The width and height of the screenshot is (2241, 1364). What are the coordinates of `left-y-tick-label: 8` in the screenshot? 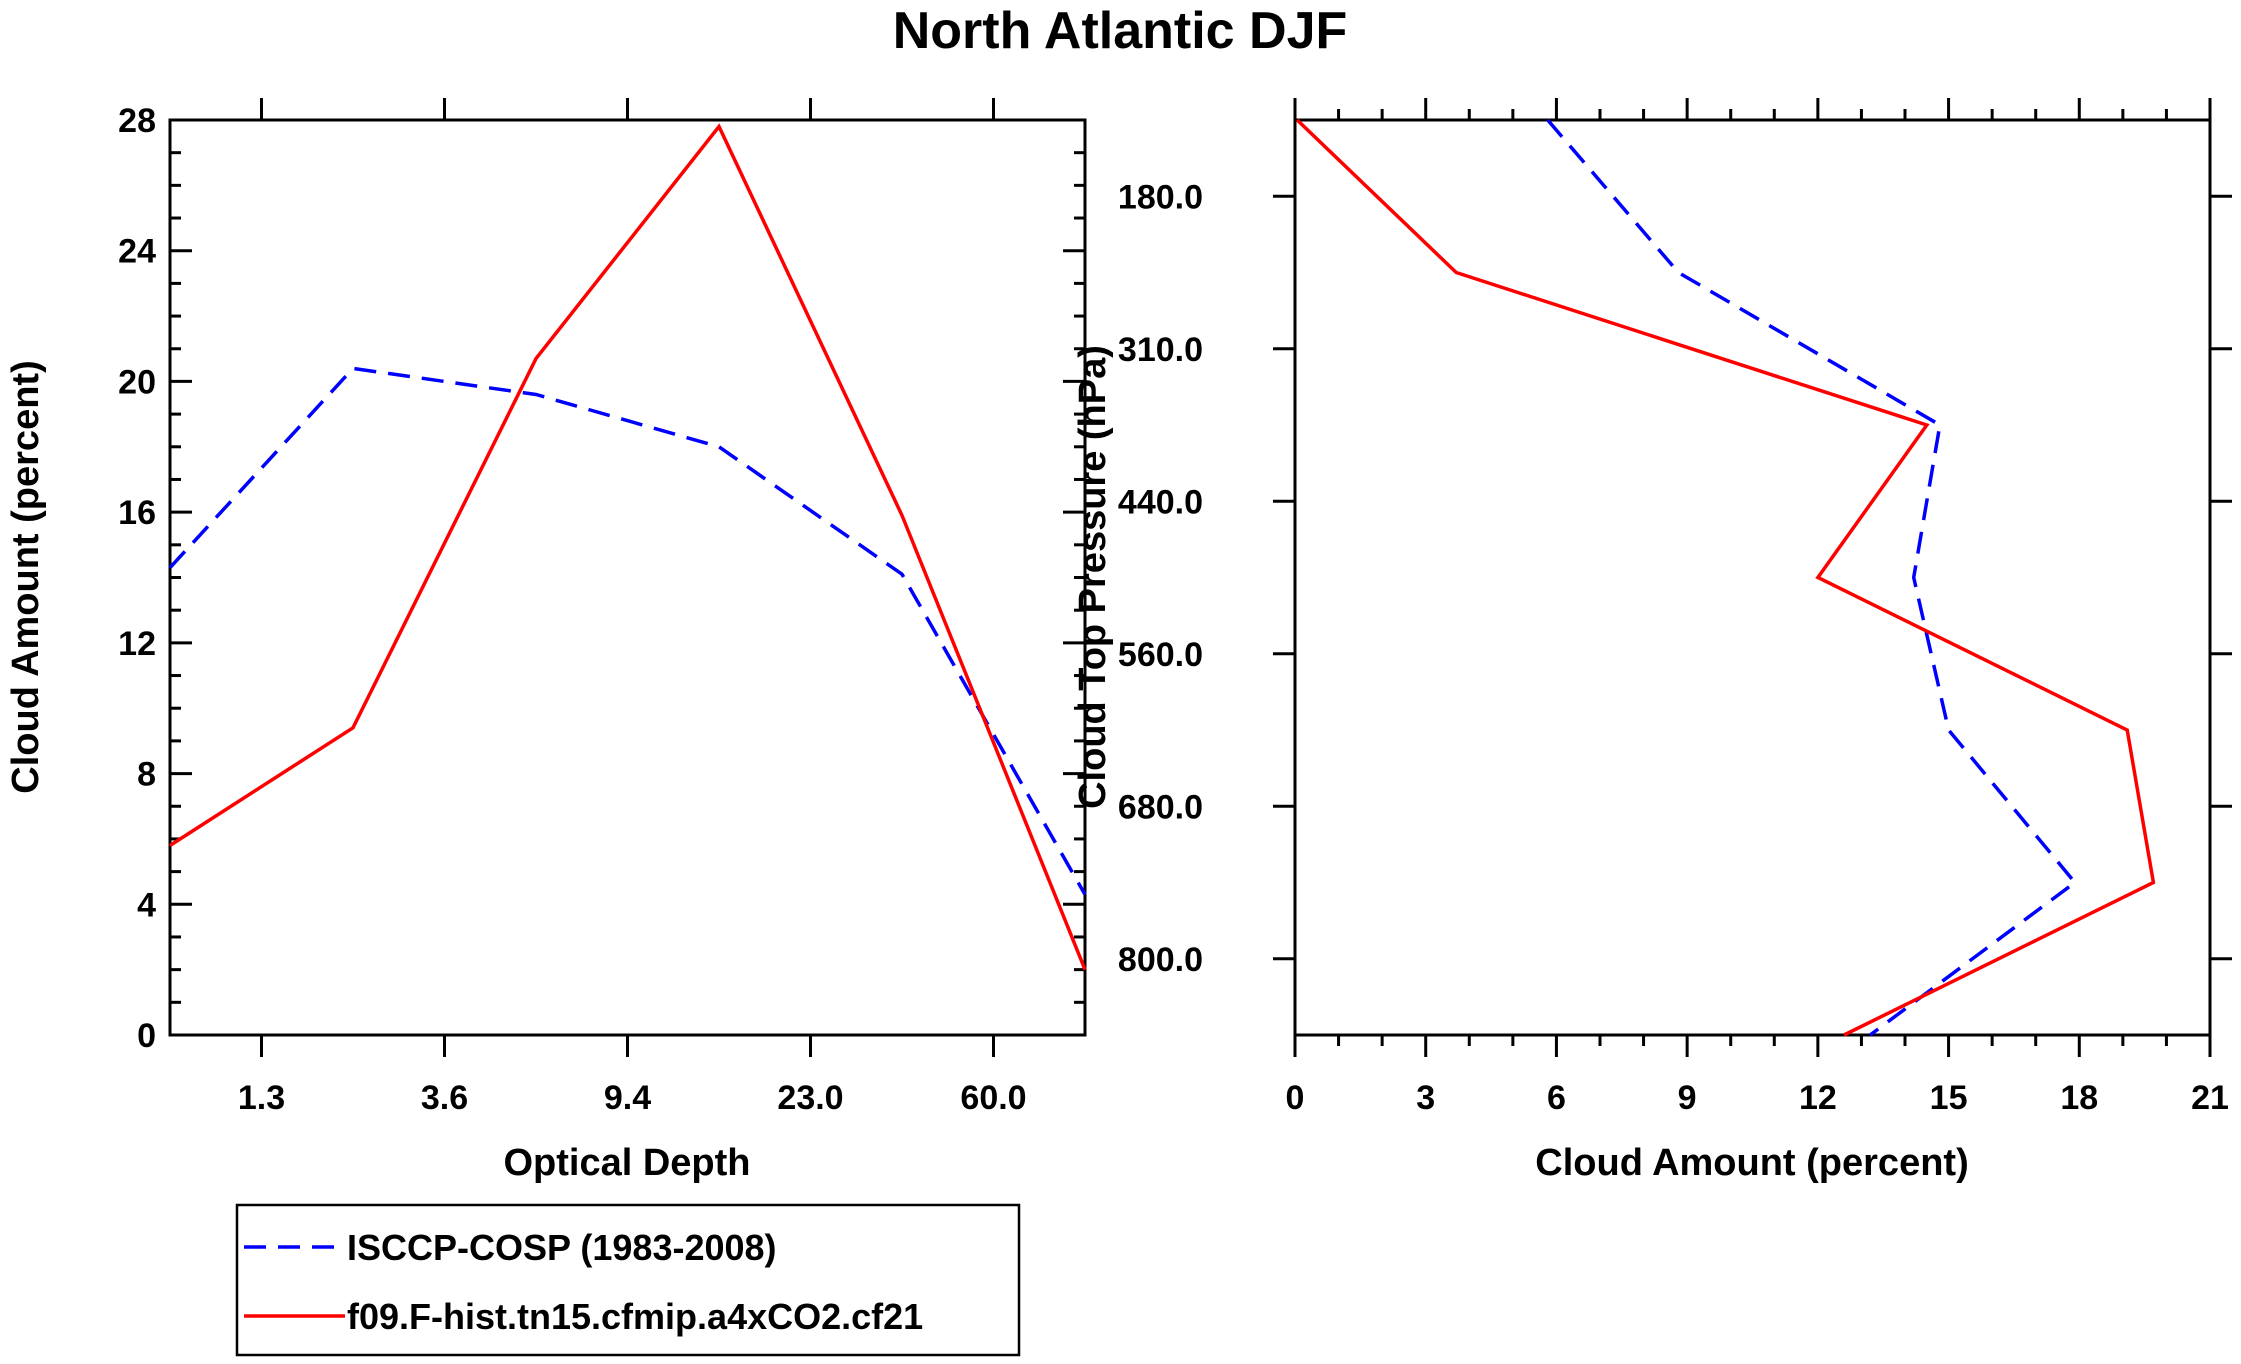 It's located at (146, 775).